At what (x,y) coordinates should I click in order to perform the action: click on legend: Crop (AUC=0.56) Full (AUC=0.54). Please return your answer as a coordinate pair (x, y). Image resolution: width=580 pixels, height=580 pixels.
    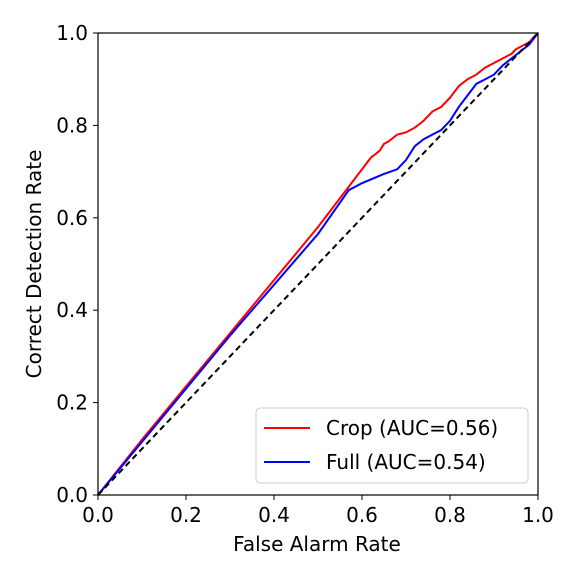
    Looking at the image, I should click on (392, 445).